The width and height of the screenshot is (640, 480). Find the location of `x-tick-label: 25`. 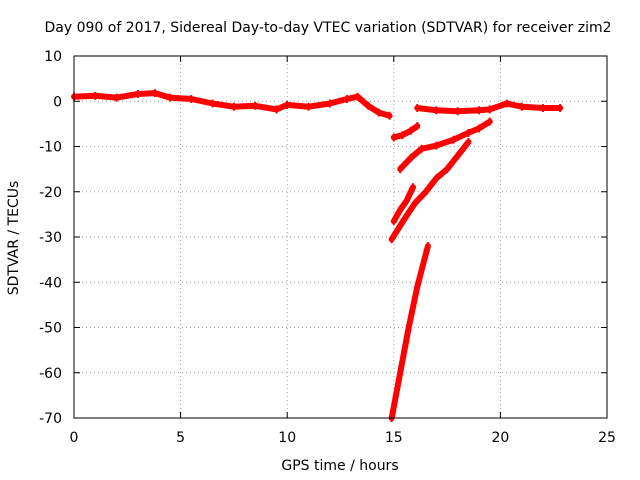

x-tick-label: 25 is located at coordinates (607, 438).